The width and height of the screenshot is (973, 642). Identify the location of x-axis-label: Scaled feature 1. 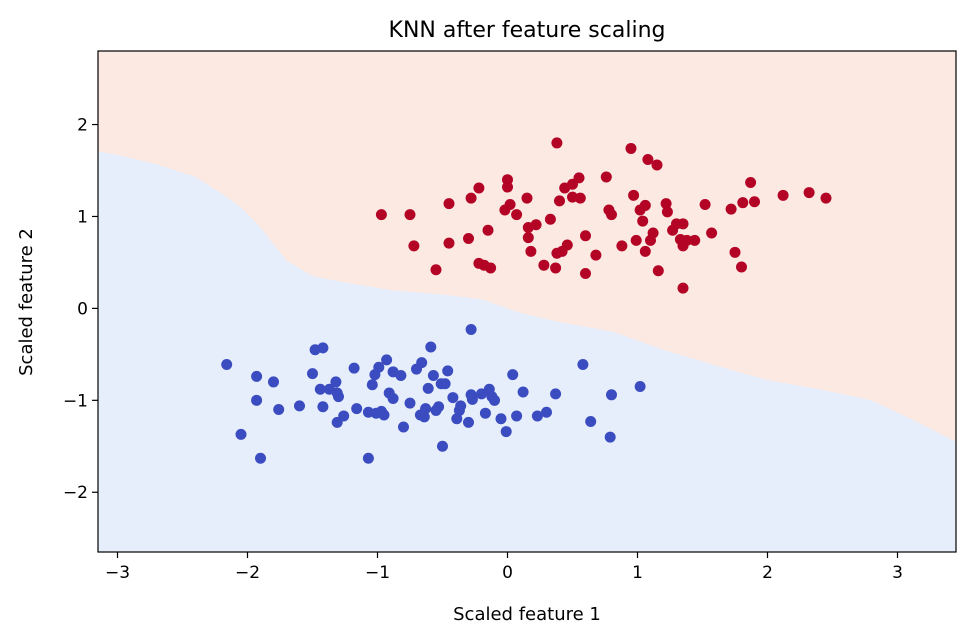
(527, 614).